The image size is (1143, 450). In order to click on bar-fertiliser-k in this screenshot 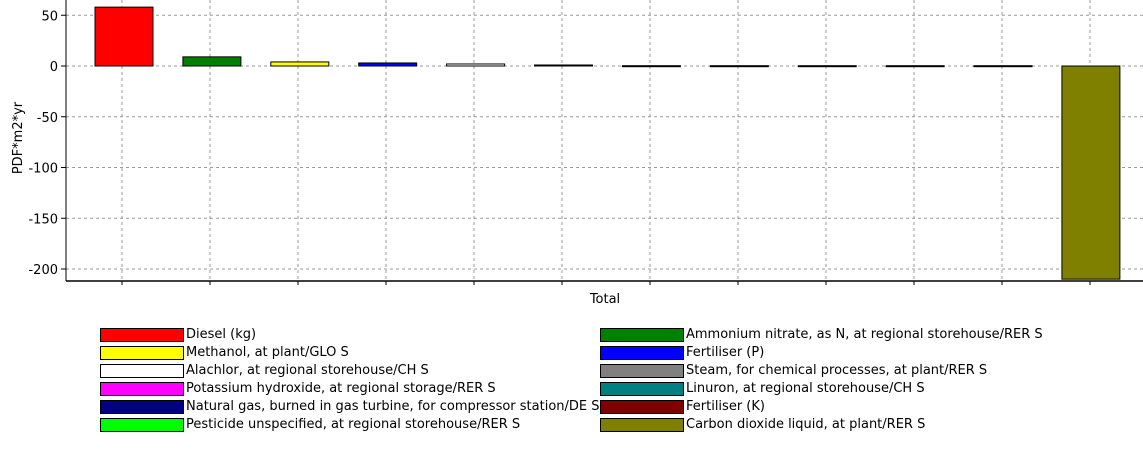, I will do `click(915, 66)`.